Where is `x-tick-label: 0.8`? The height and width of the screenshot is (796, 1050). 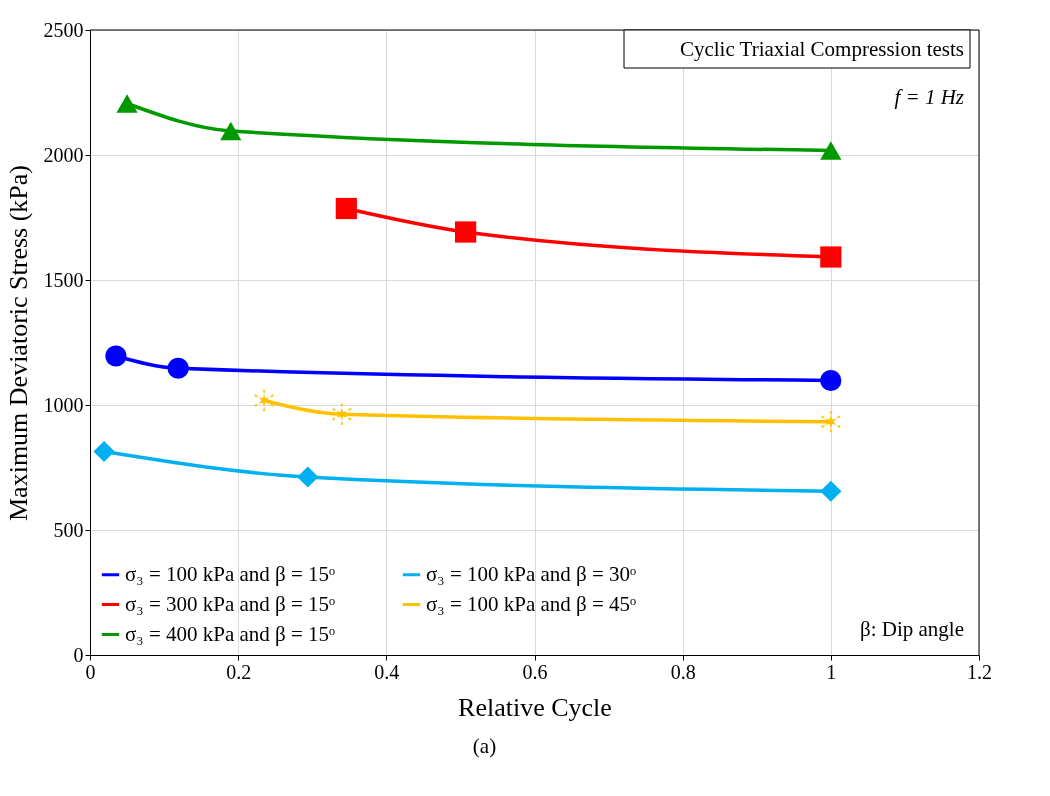 x-tick-label: 0.8 is located at coordinates (683, 671).